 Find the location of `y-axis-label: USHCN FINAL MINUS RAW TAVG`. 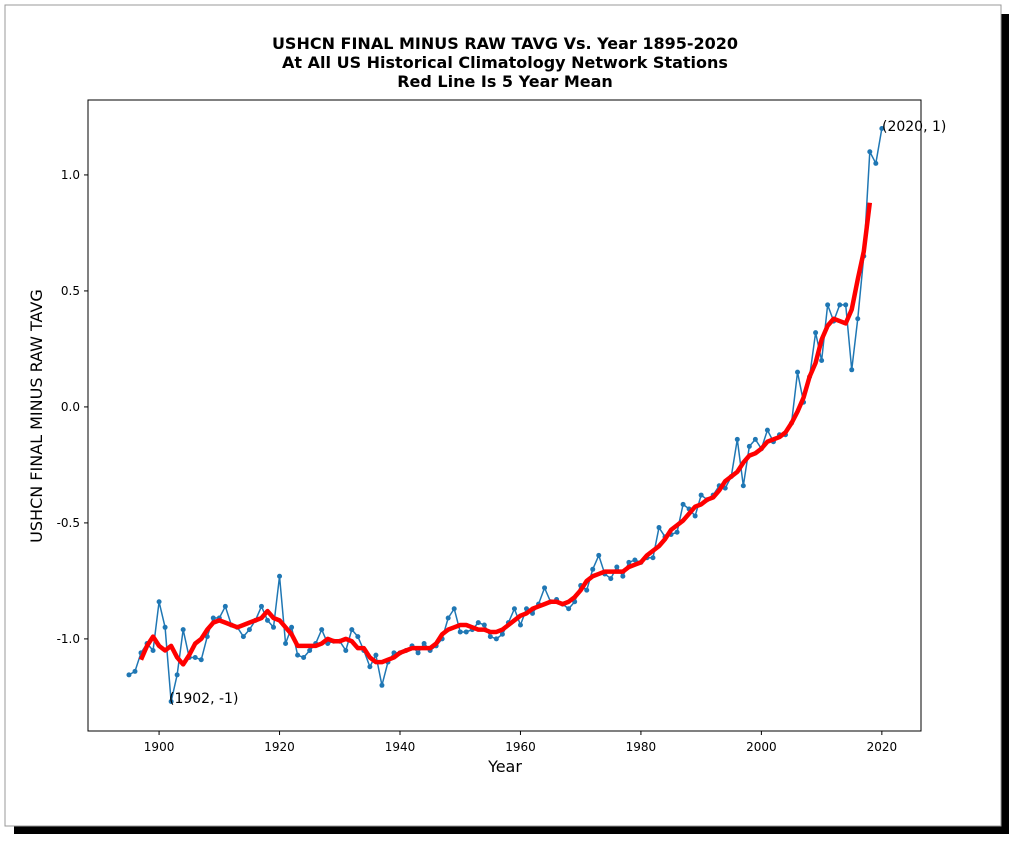

y-axis-label: USHCN FINAL MINUS RAW TAVG is located at coordinates (36, 416).